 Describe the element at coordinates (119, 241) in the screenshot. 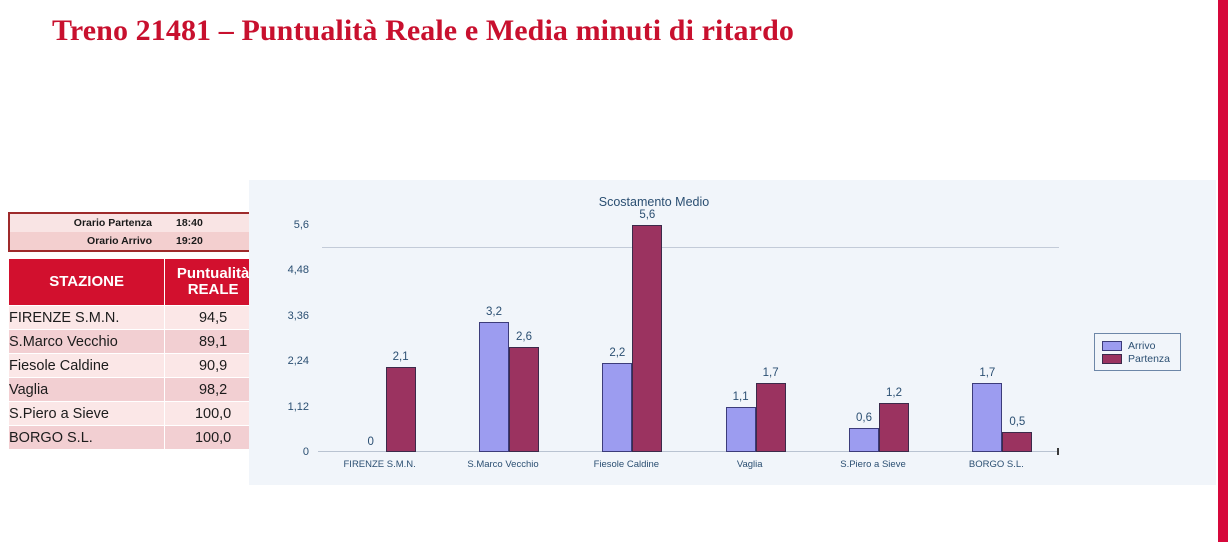

I see `orari-label: Orario Arrivo` at that location.